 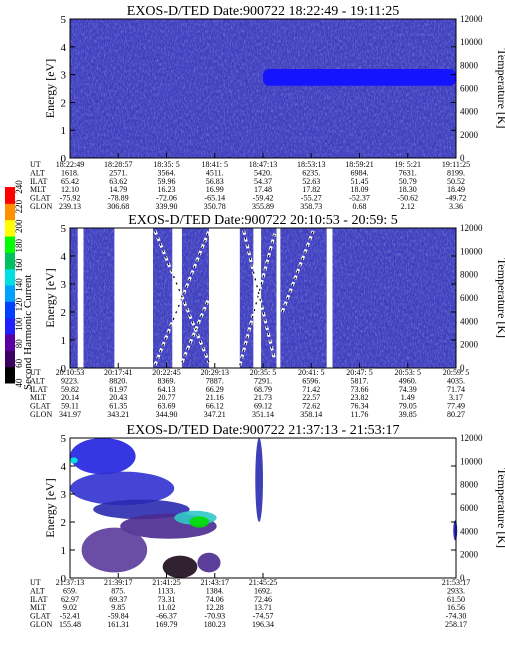 I want to click on ephemeris-cell: -49.72, so click(x=456, y=198).